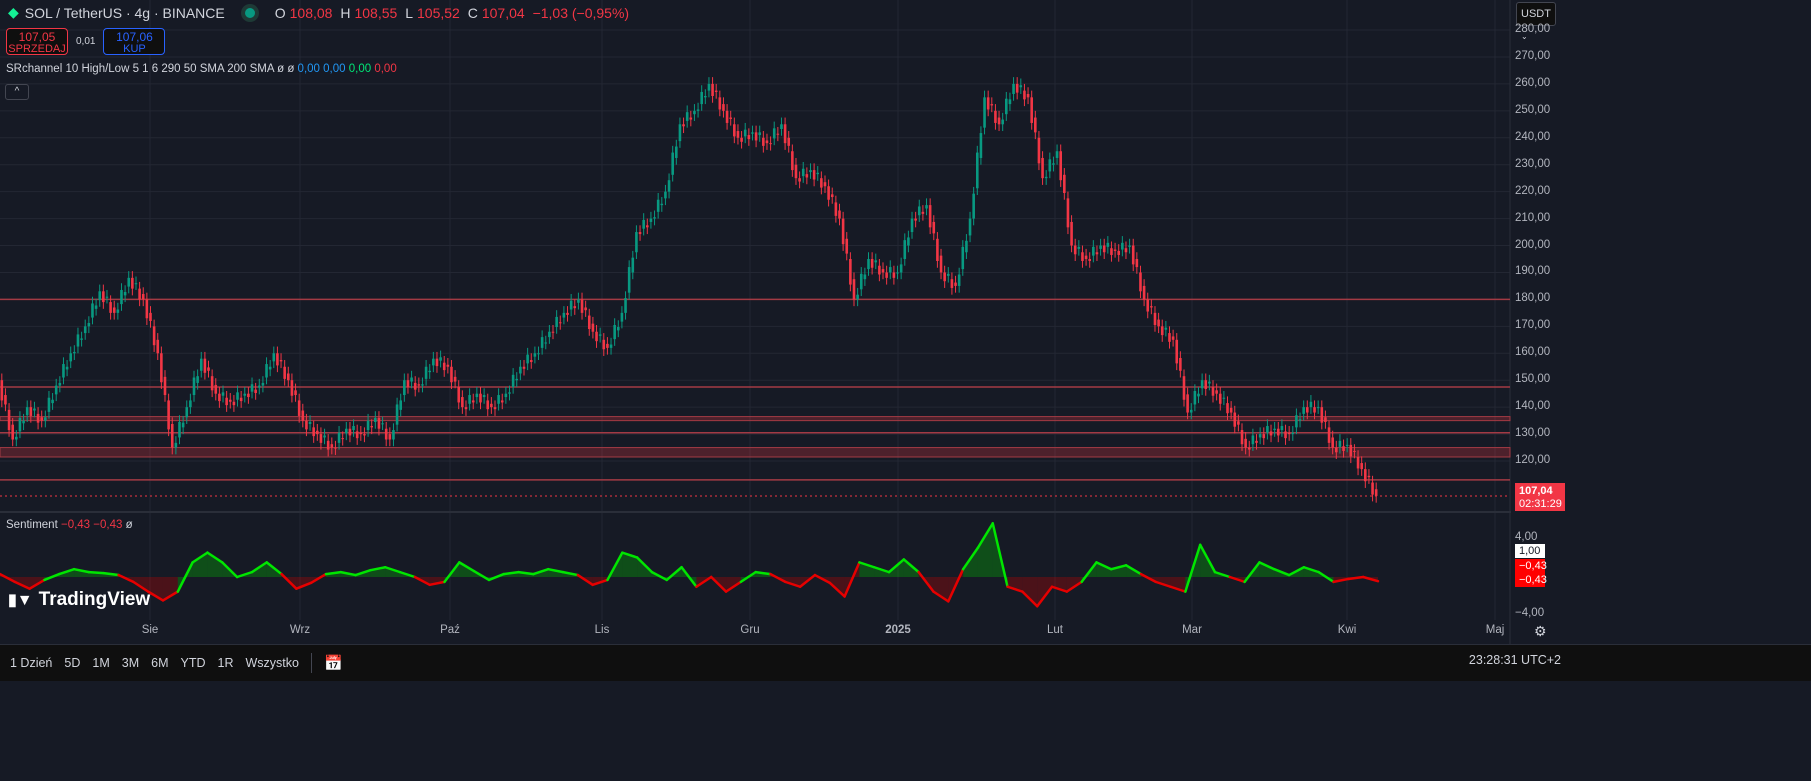  I want to click on range-6m: 6M, so click(160, 663).